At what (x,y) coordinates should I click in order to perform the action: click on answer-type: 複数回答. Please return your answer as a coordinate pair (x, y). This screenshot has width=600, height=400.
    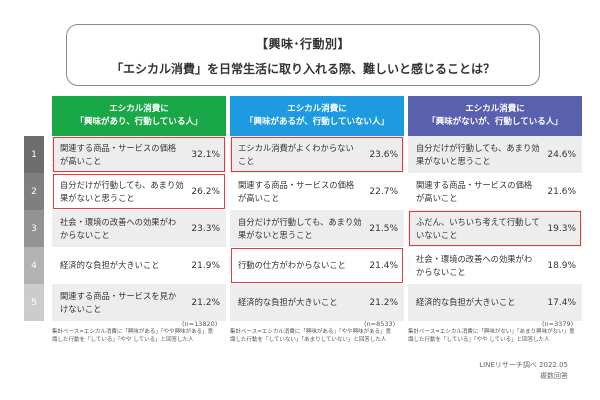
    Looking at the image, I should click on (554, 376).